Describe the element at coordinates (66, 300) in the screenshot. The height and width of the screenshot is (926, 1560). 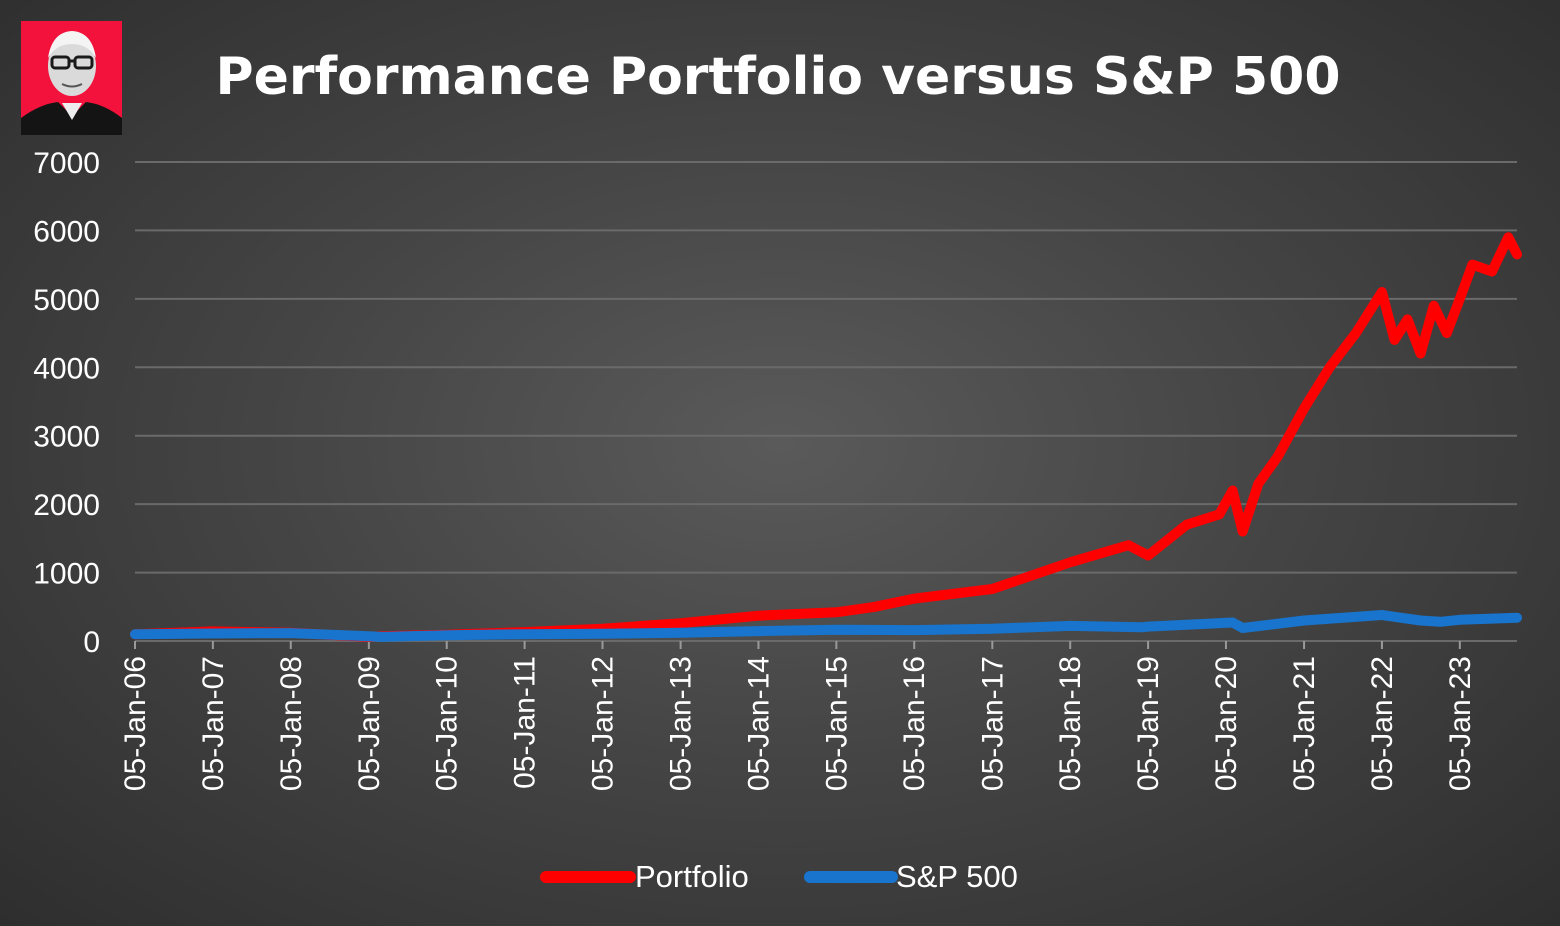
I see `y-tick-label: 5000` at that location.